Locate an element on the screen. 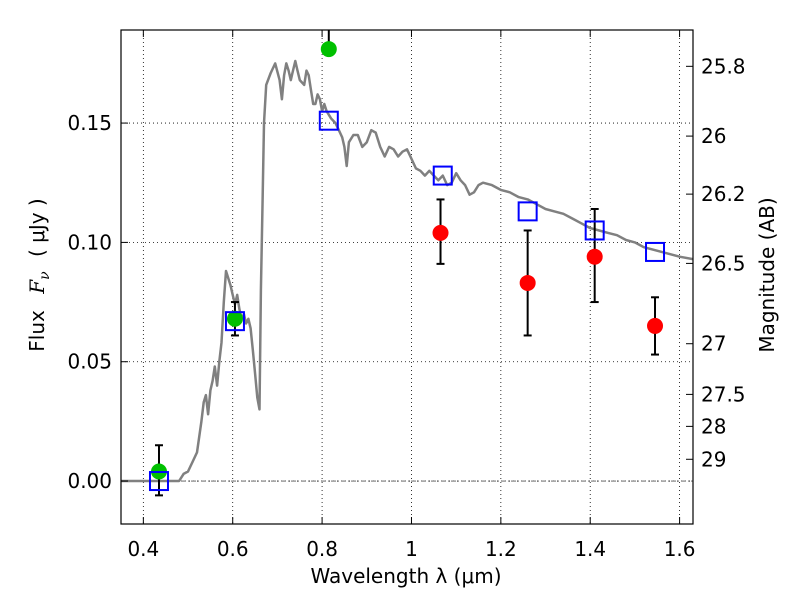 The image size is (800, 600). magnitude-tick-label: 25.8 is located at coordinates (723, 66).